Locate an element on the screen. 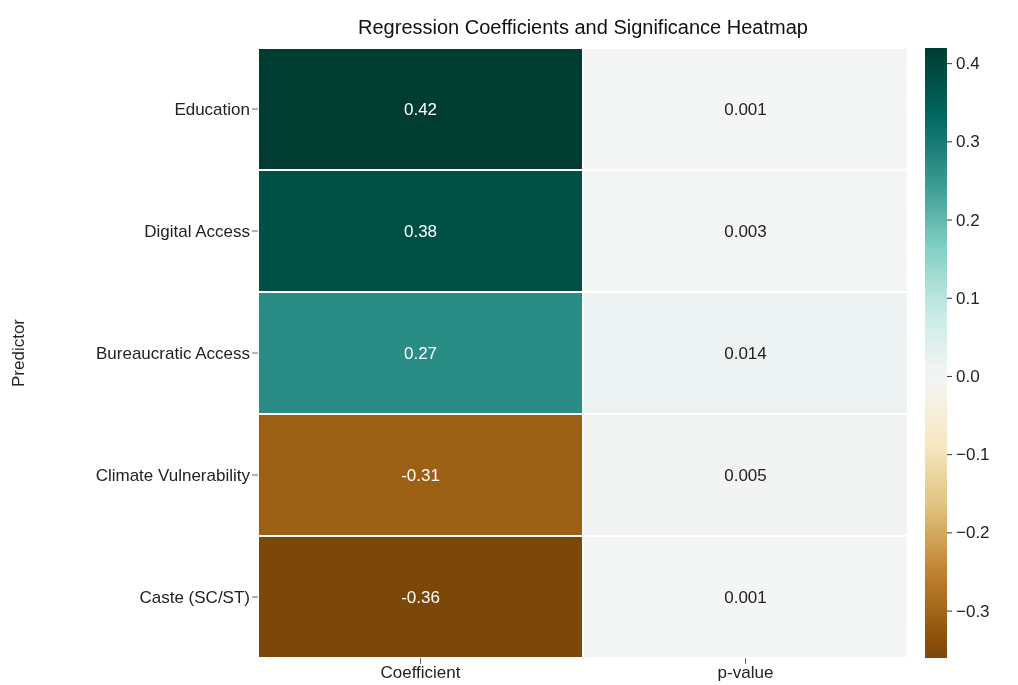  data-label: -0.36 is located at coordinates (420, 597).